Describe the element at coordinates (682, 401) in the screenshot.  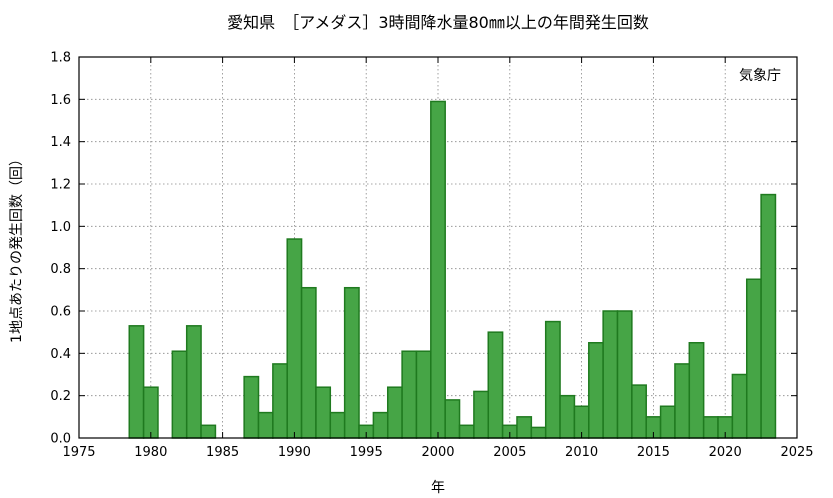
I see `bar-2017` at that location.